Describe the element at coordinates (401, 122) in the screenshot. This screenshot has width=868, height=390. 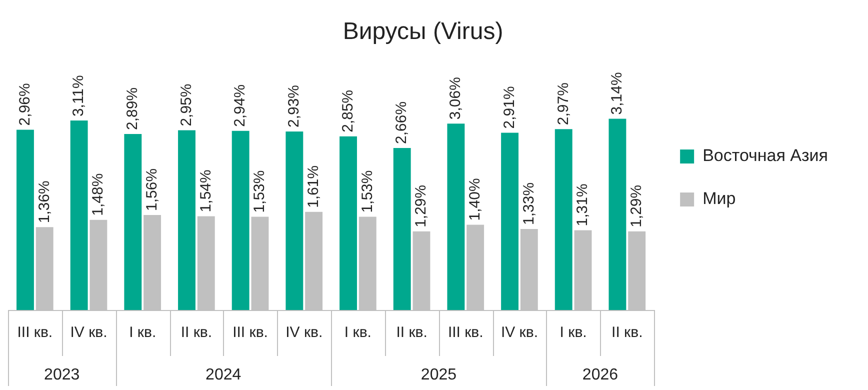
I see `data-label: 2,66%` at that location.